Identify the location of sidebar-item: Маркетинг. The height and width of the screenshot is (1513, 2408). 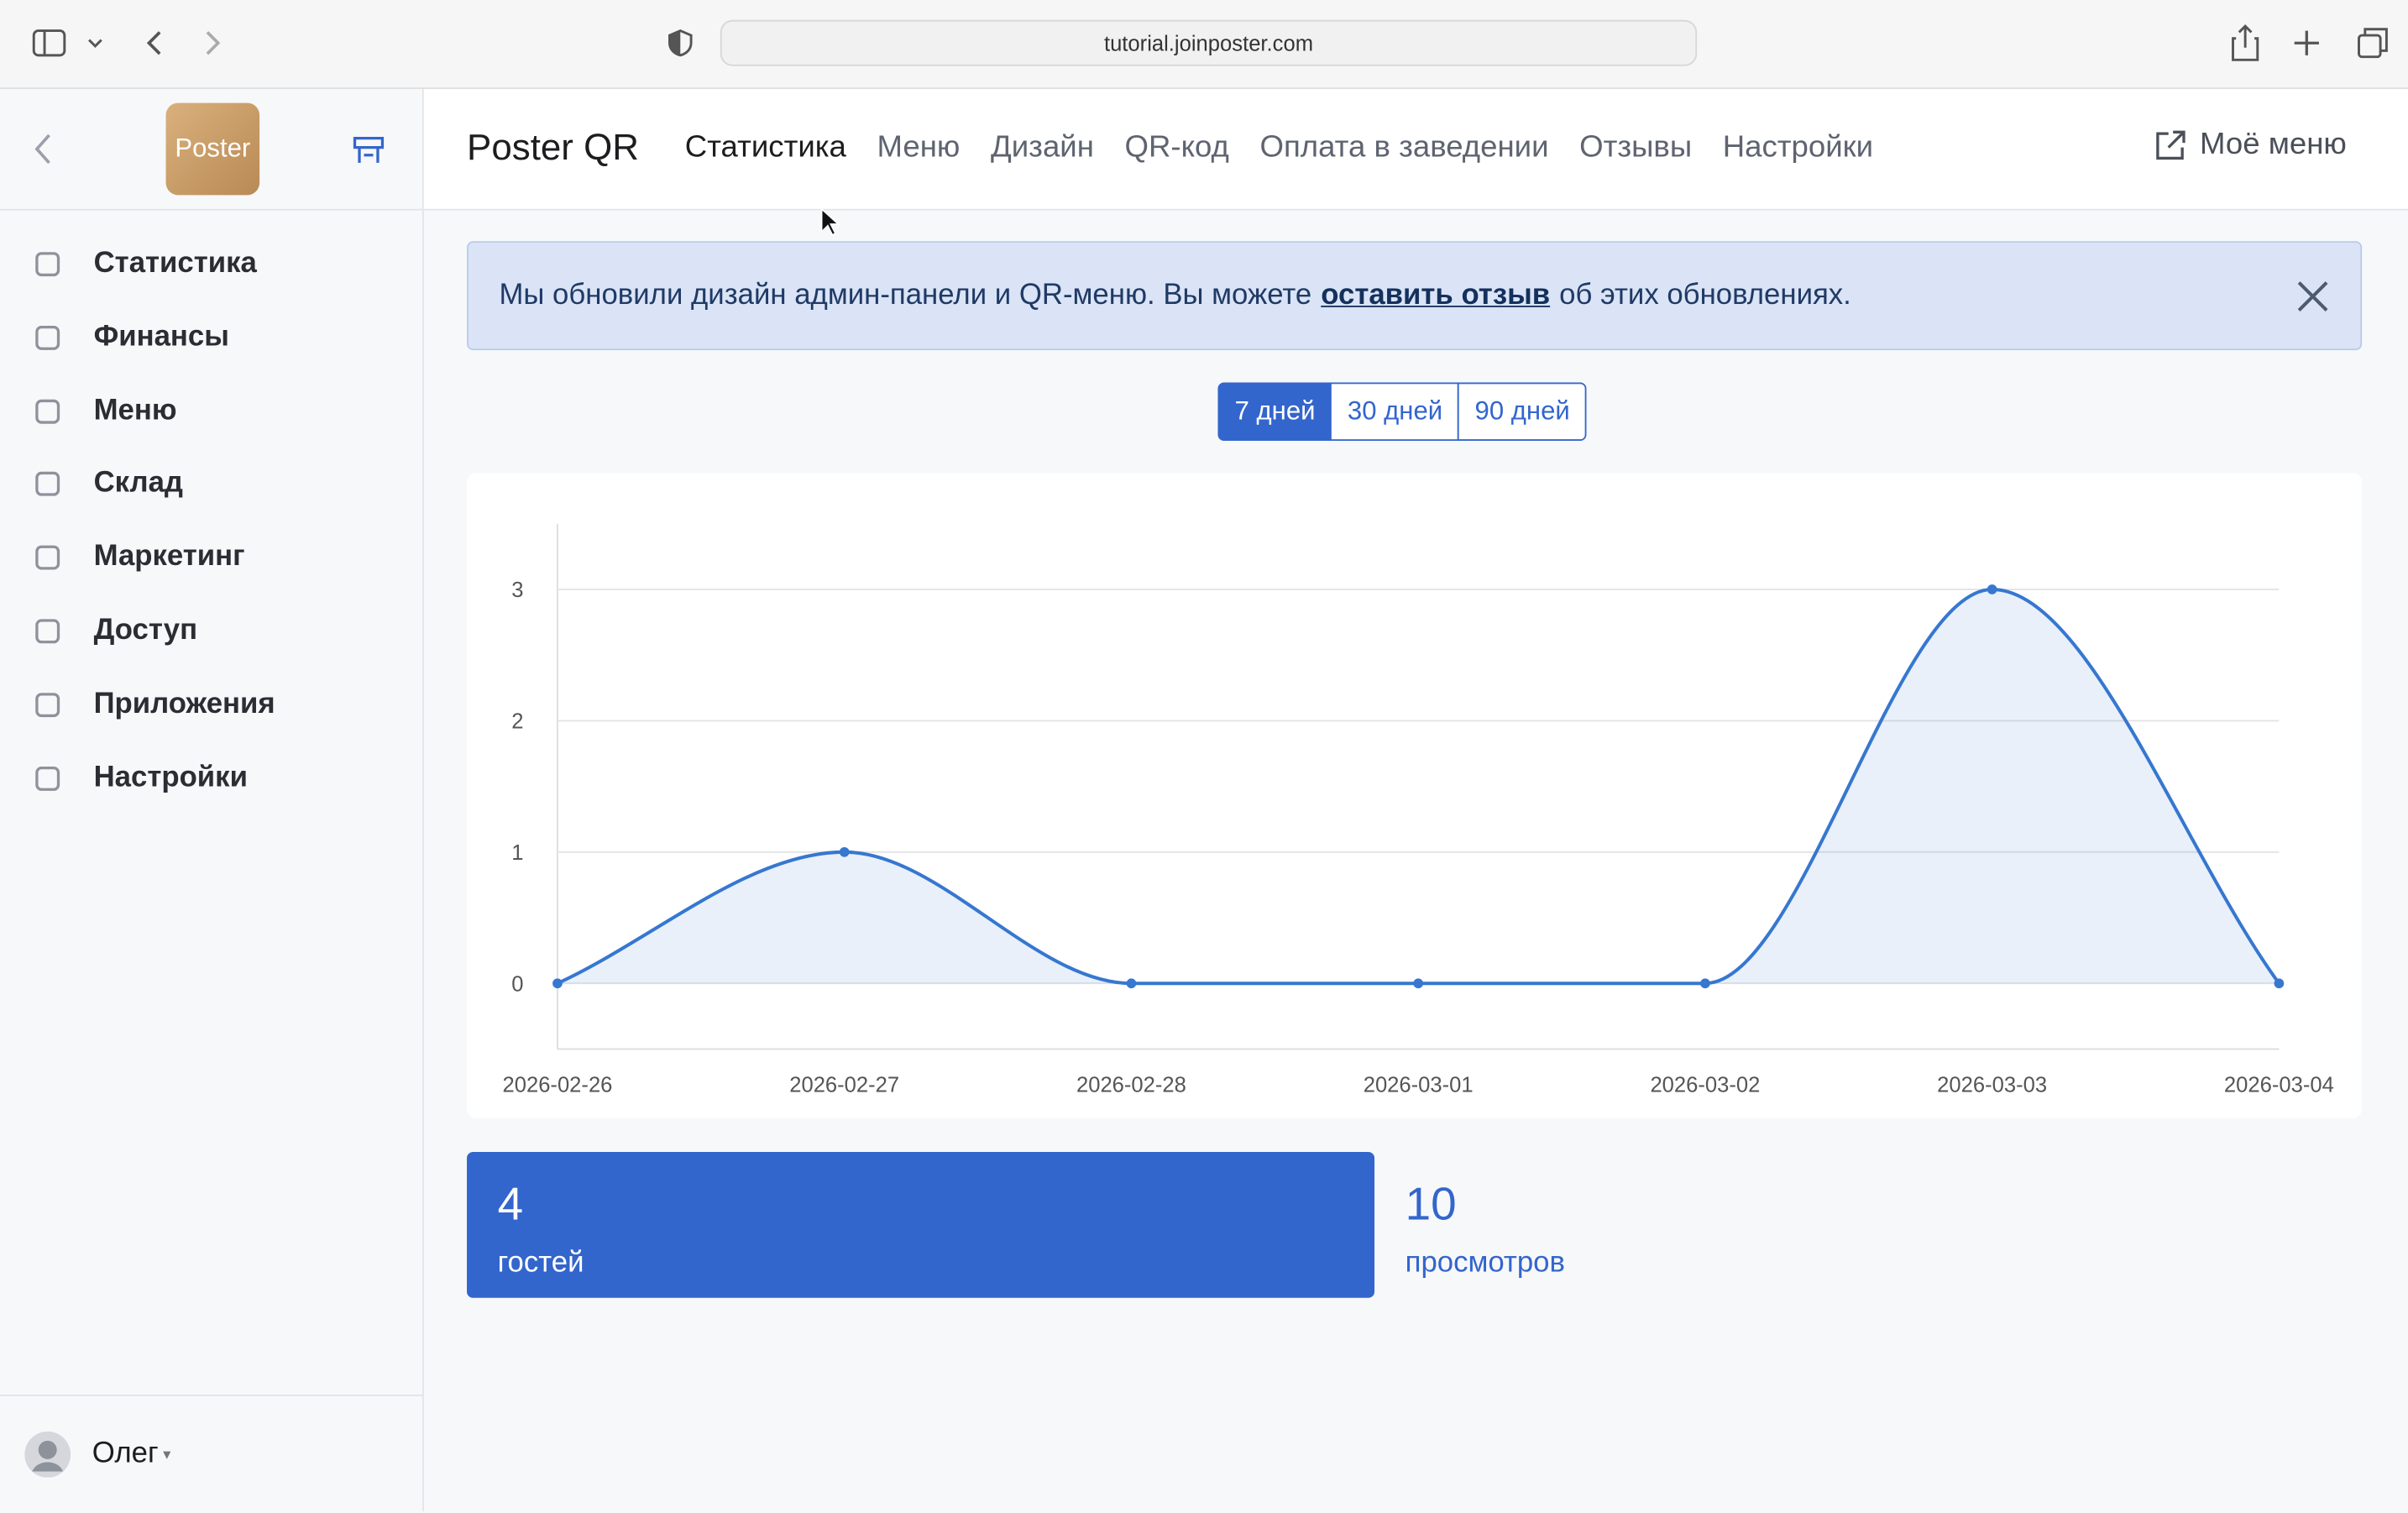
(211, 558).